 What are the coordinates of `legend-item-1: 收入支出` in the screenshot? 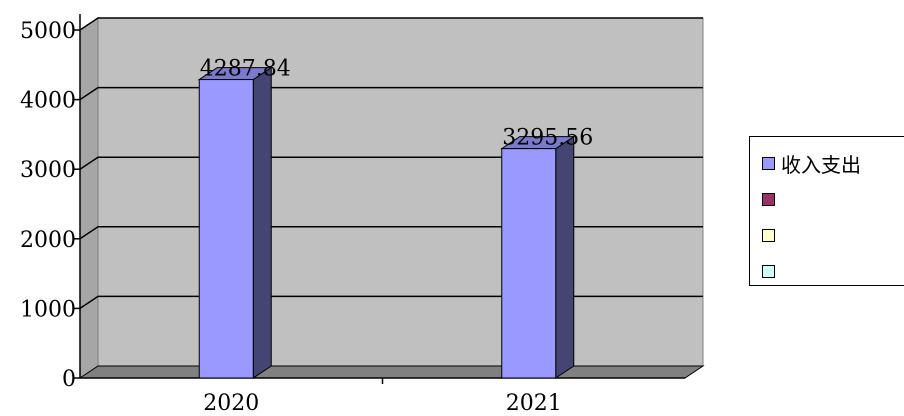 It's located at (811, 164).